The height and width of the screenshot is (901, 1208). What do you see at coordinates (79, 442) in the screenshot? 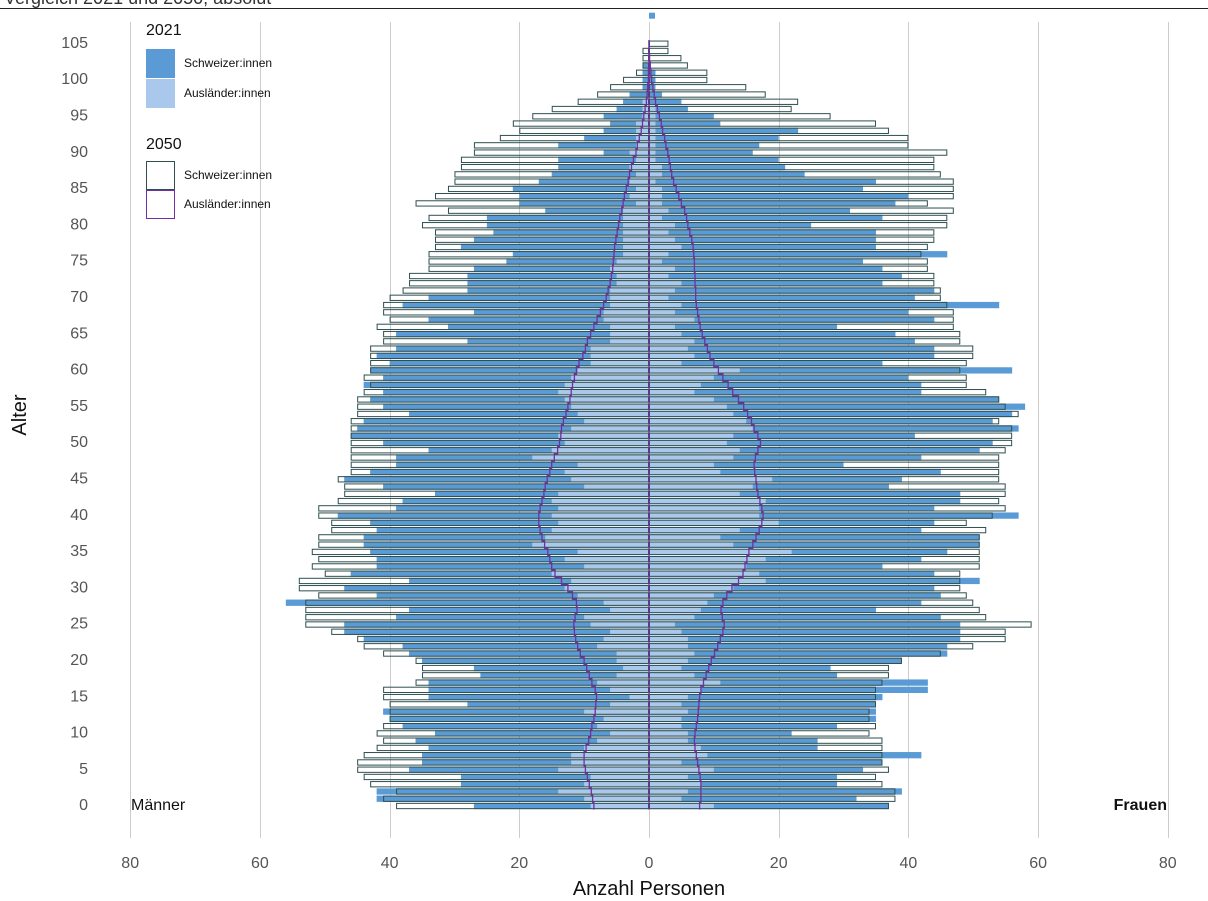
I see `y-tick-50: 50` at bounding box center [79, 442].